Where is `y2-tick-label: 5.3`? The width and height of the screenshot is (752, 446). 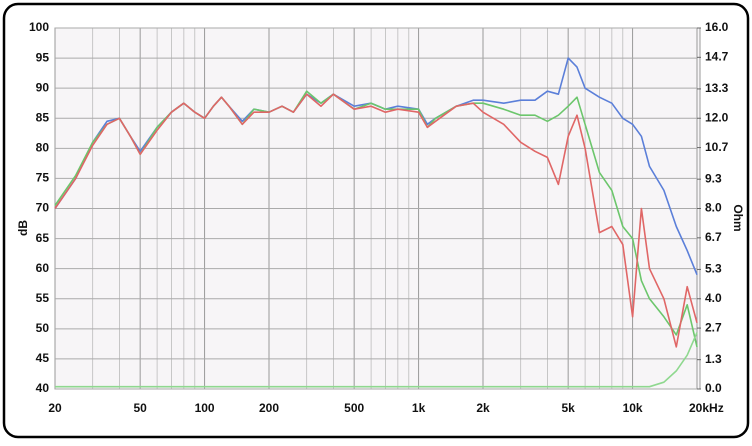
y2-tick-label: 5.3 is located at coordinates (713, 269).